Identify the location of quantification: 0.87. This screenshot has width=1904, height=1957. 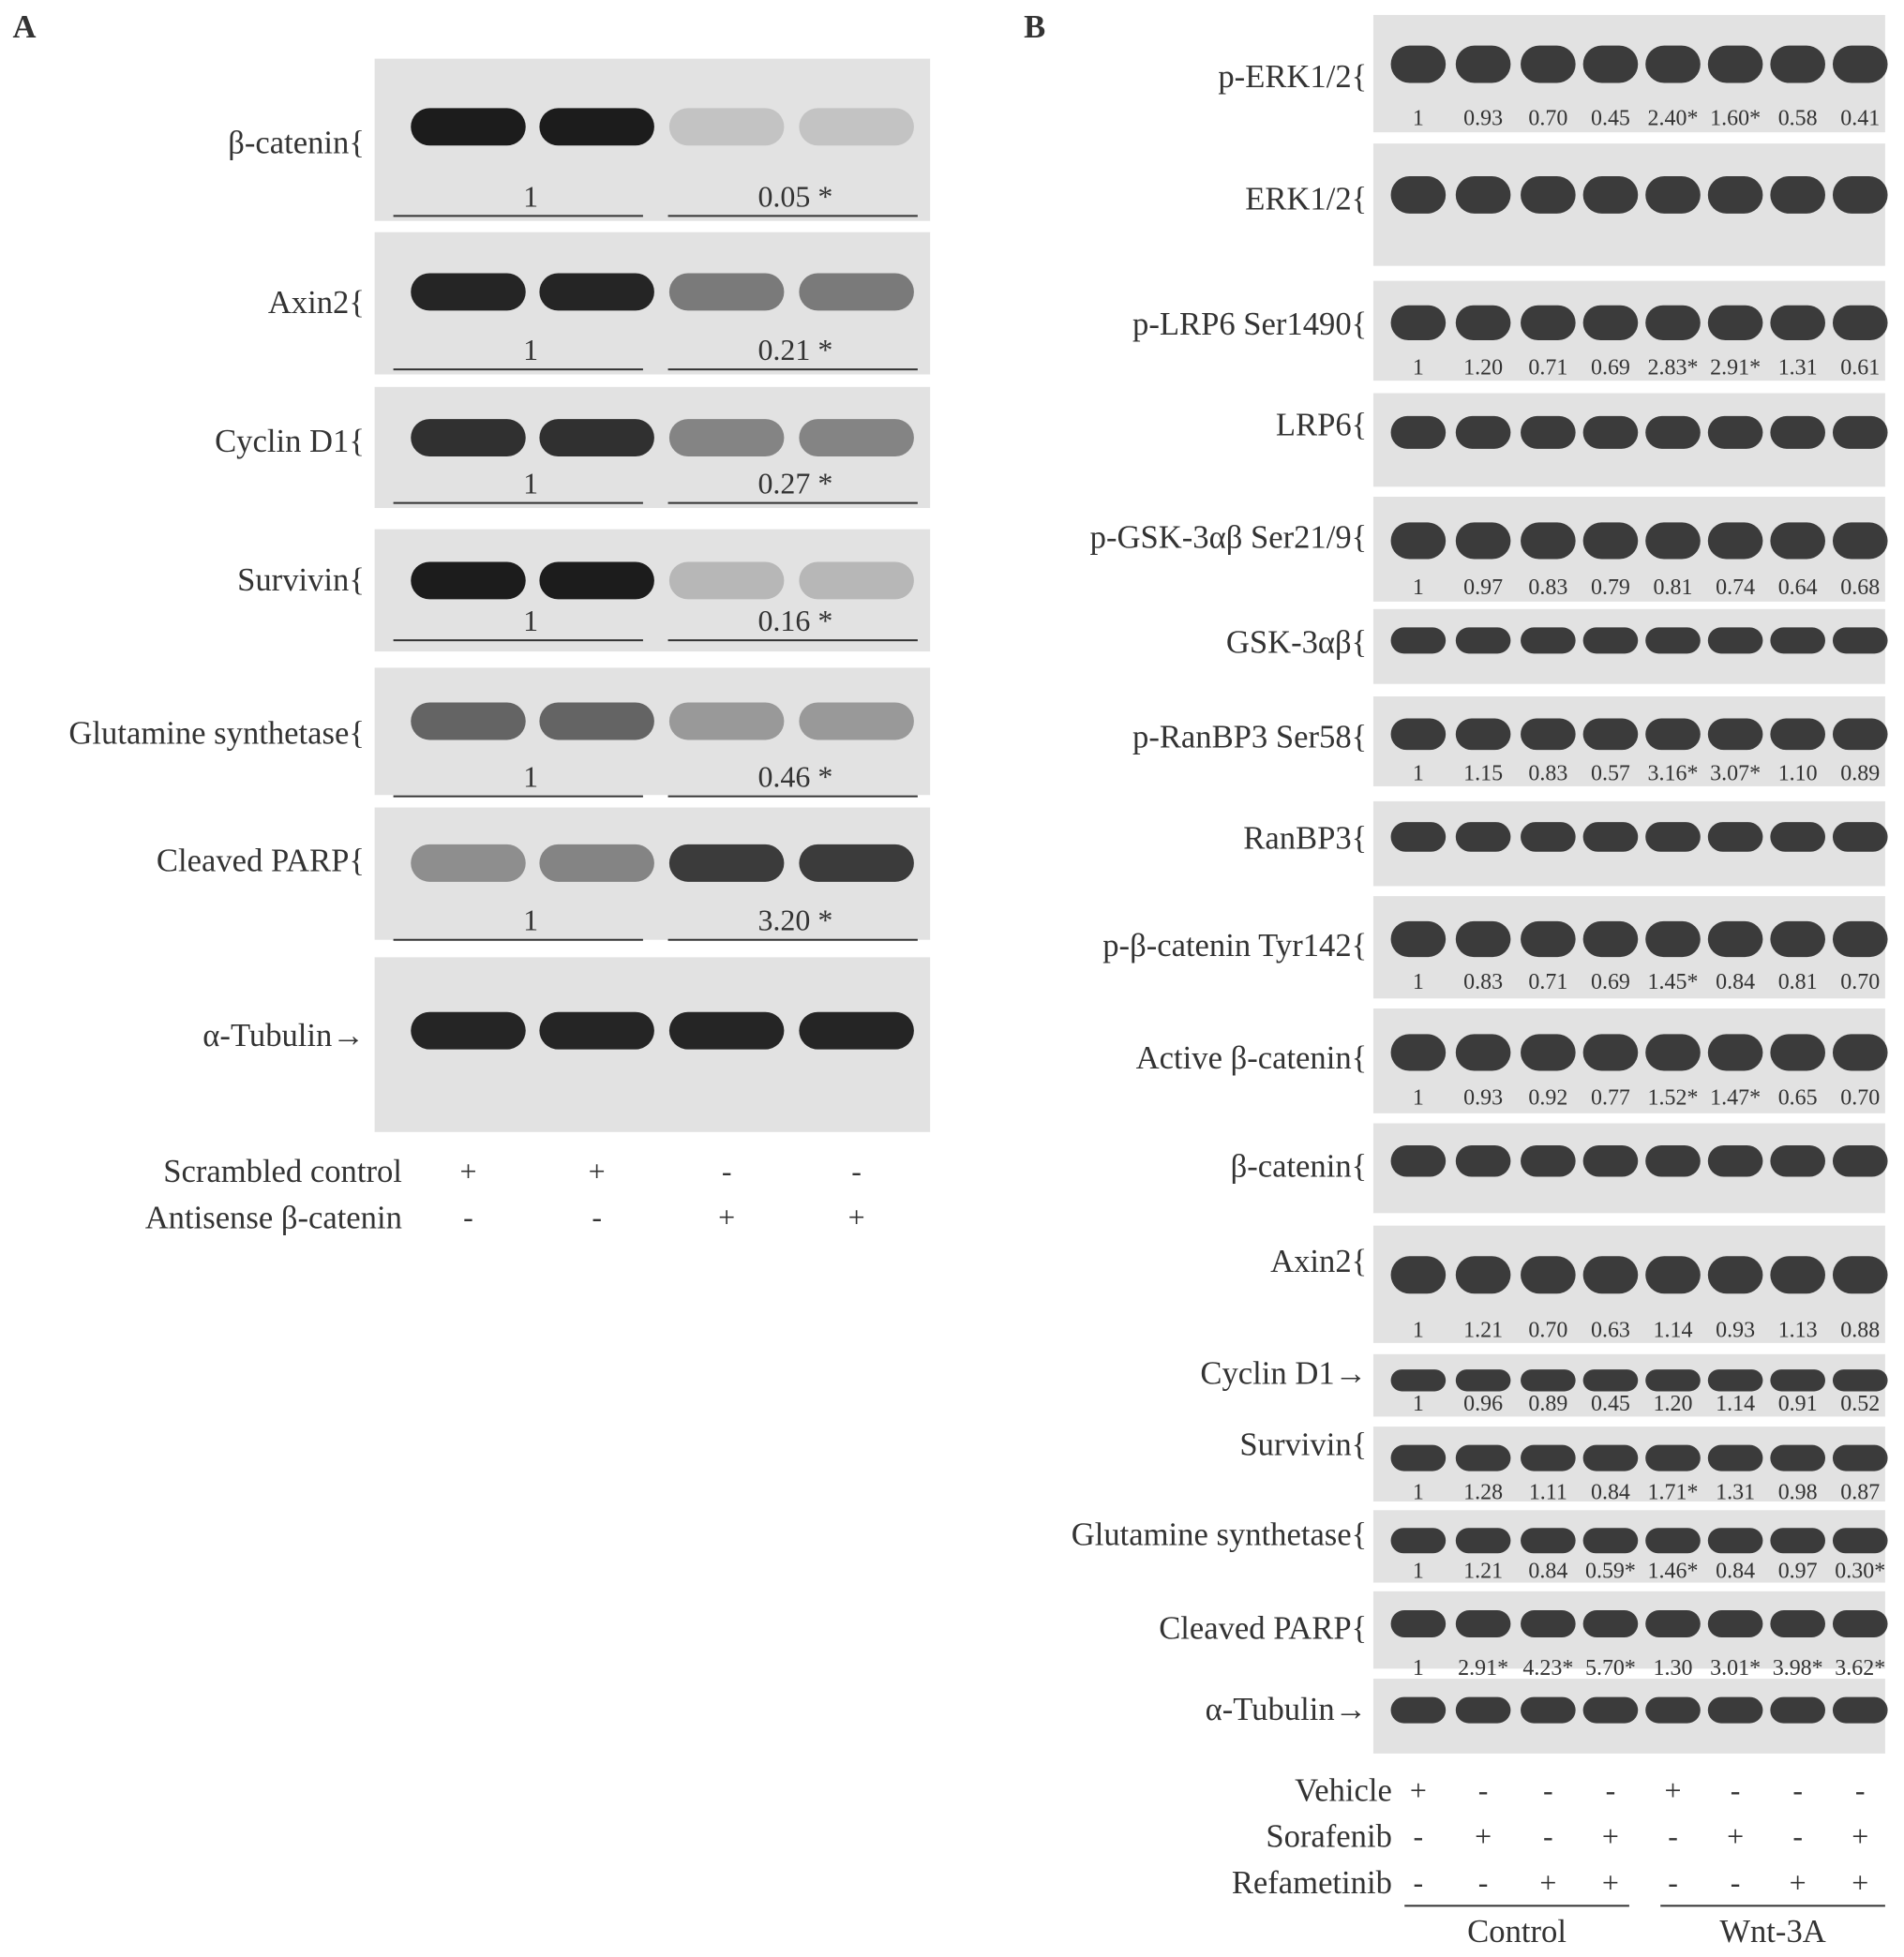
(1860, 1492).